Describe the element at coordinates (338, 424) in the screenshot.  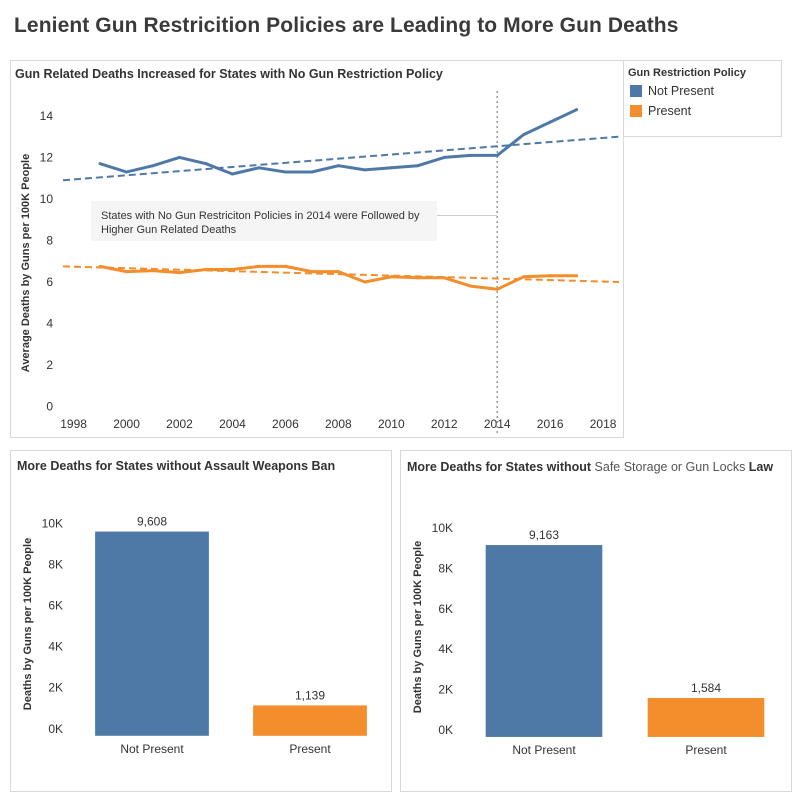
I see `x-tick-label-2008: 2008` at that location.